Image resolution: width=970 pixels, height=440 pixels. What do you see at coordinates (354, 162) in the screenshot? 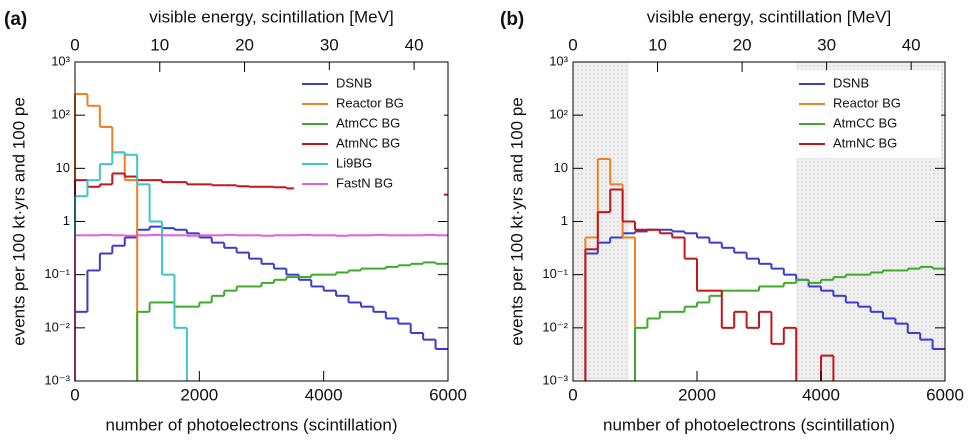
I see `legend-label: Li9BG` at bounding box center [354, 162].